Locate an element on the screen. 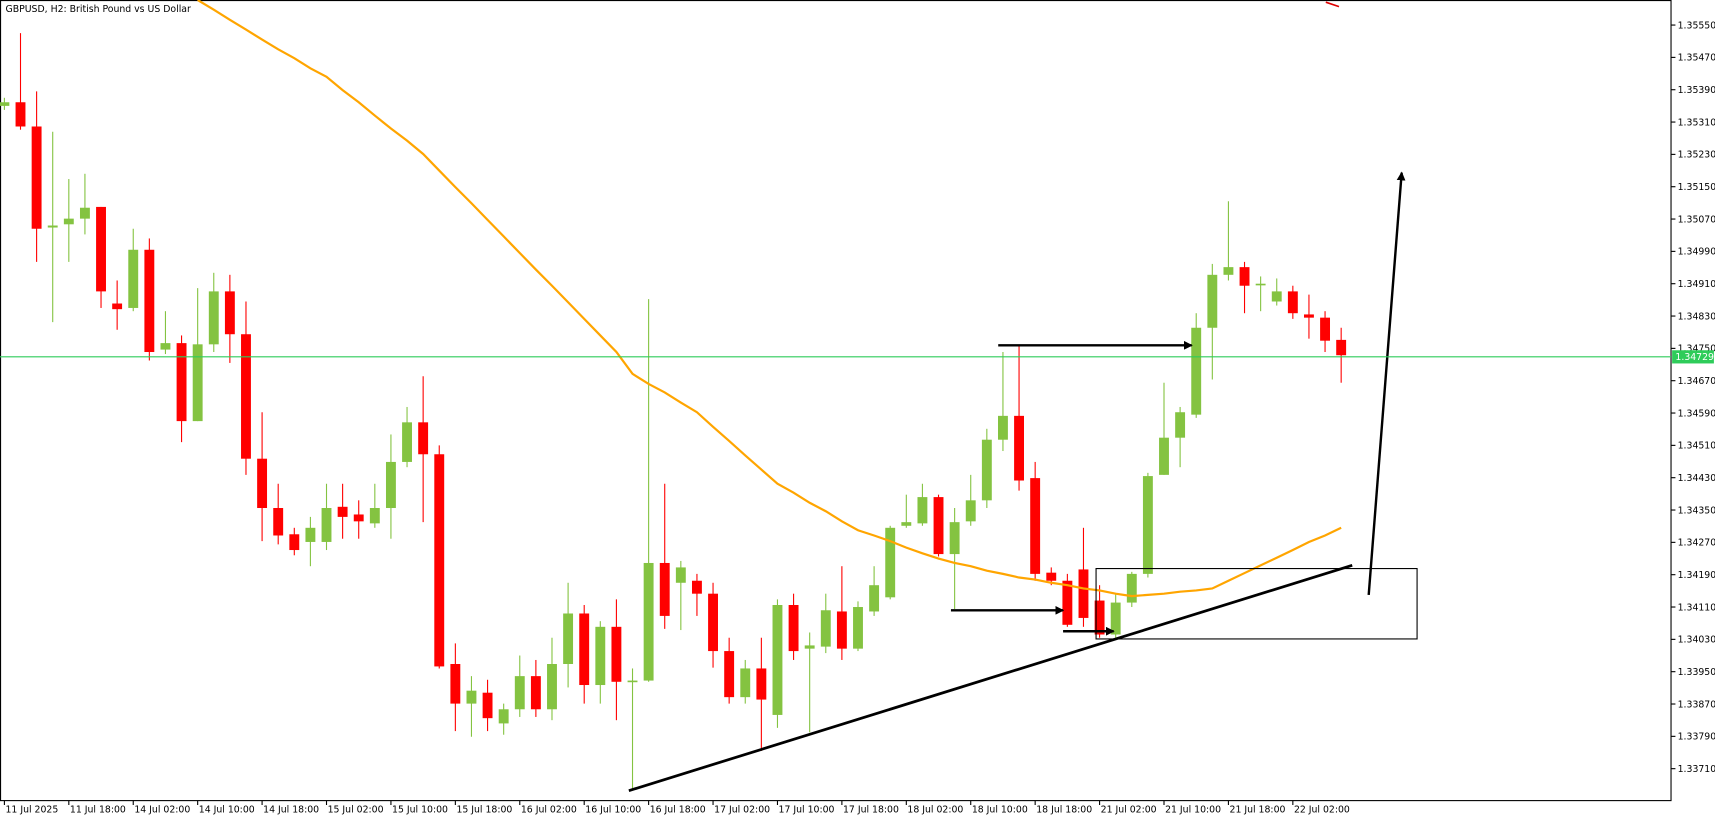 This screenshot has height=816, width=1715. y-tick-label: 1.35230 is located at coordinates (1696, 155).